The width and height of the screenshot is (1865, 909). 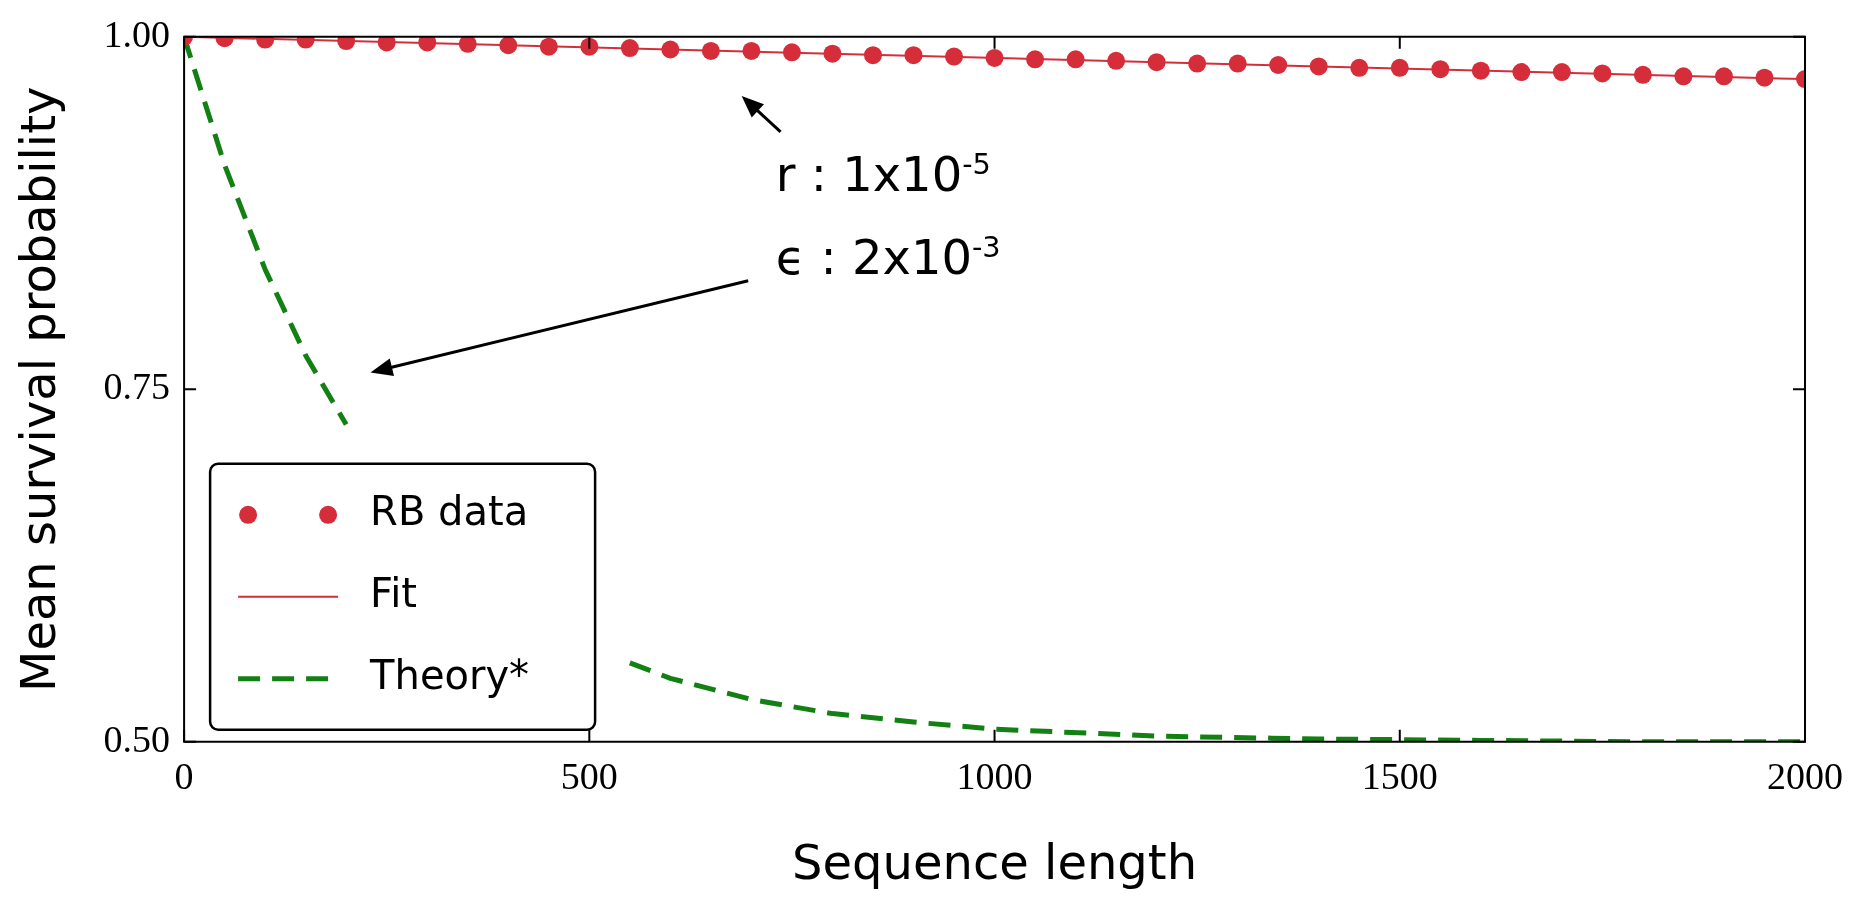 What do you see at coordinates (1805, 775) in the screenshot?
I see `x-tick-label: 2000` at bounding box center [1805, 775].